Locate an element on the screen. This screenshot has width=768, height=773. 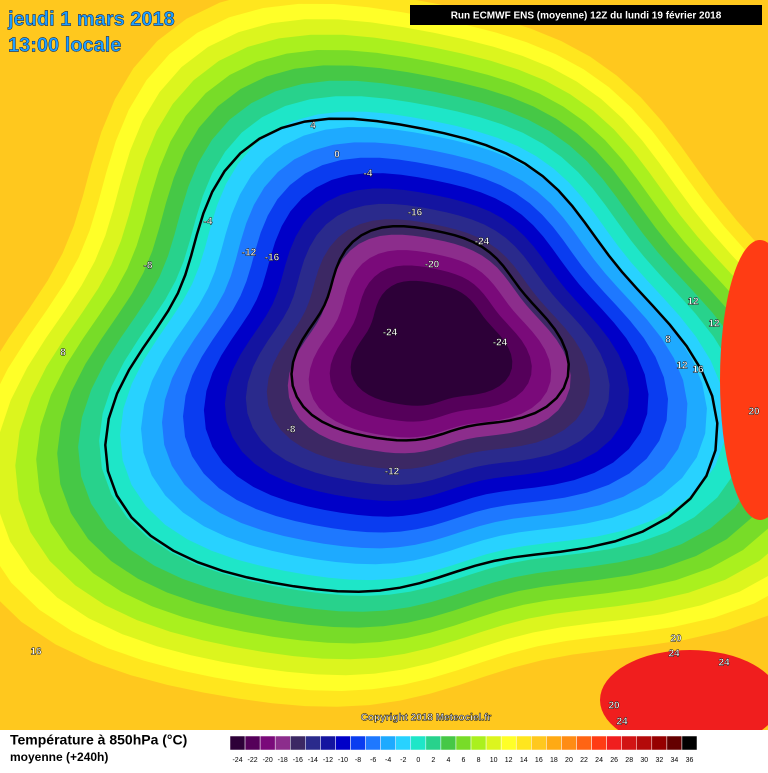
colorbar-label: -12 is located at coordinates (328, 760).